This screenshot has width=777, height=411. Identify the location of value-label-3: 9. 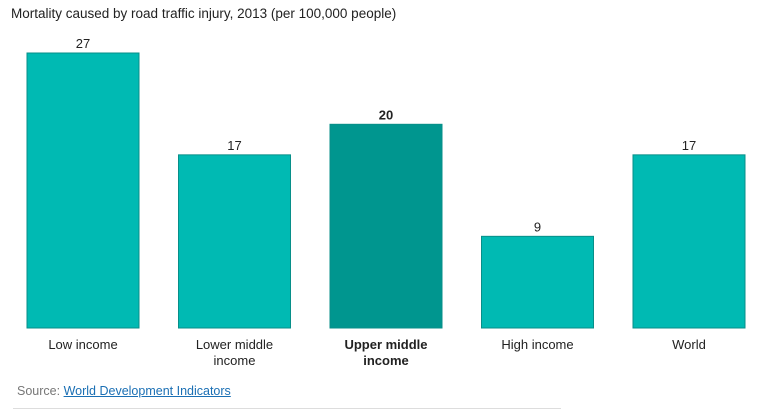
(537, 226).